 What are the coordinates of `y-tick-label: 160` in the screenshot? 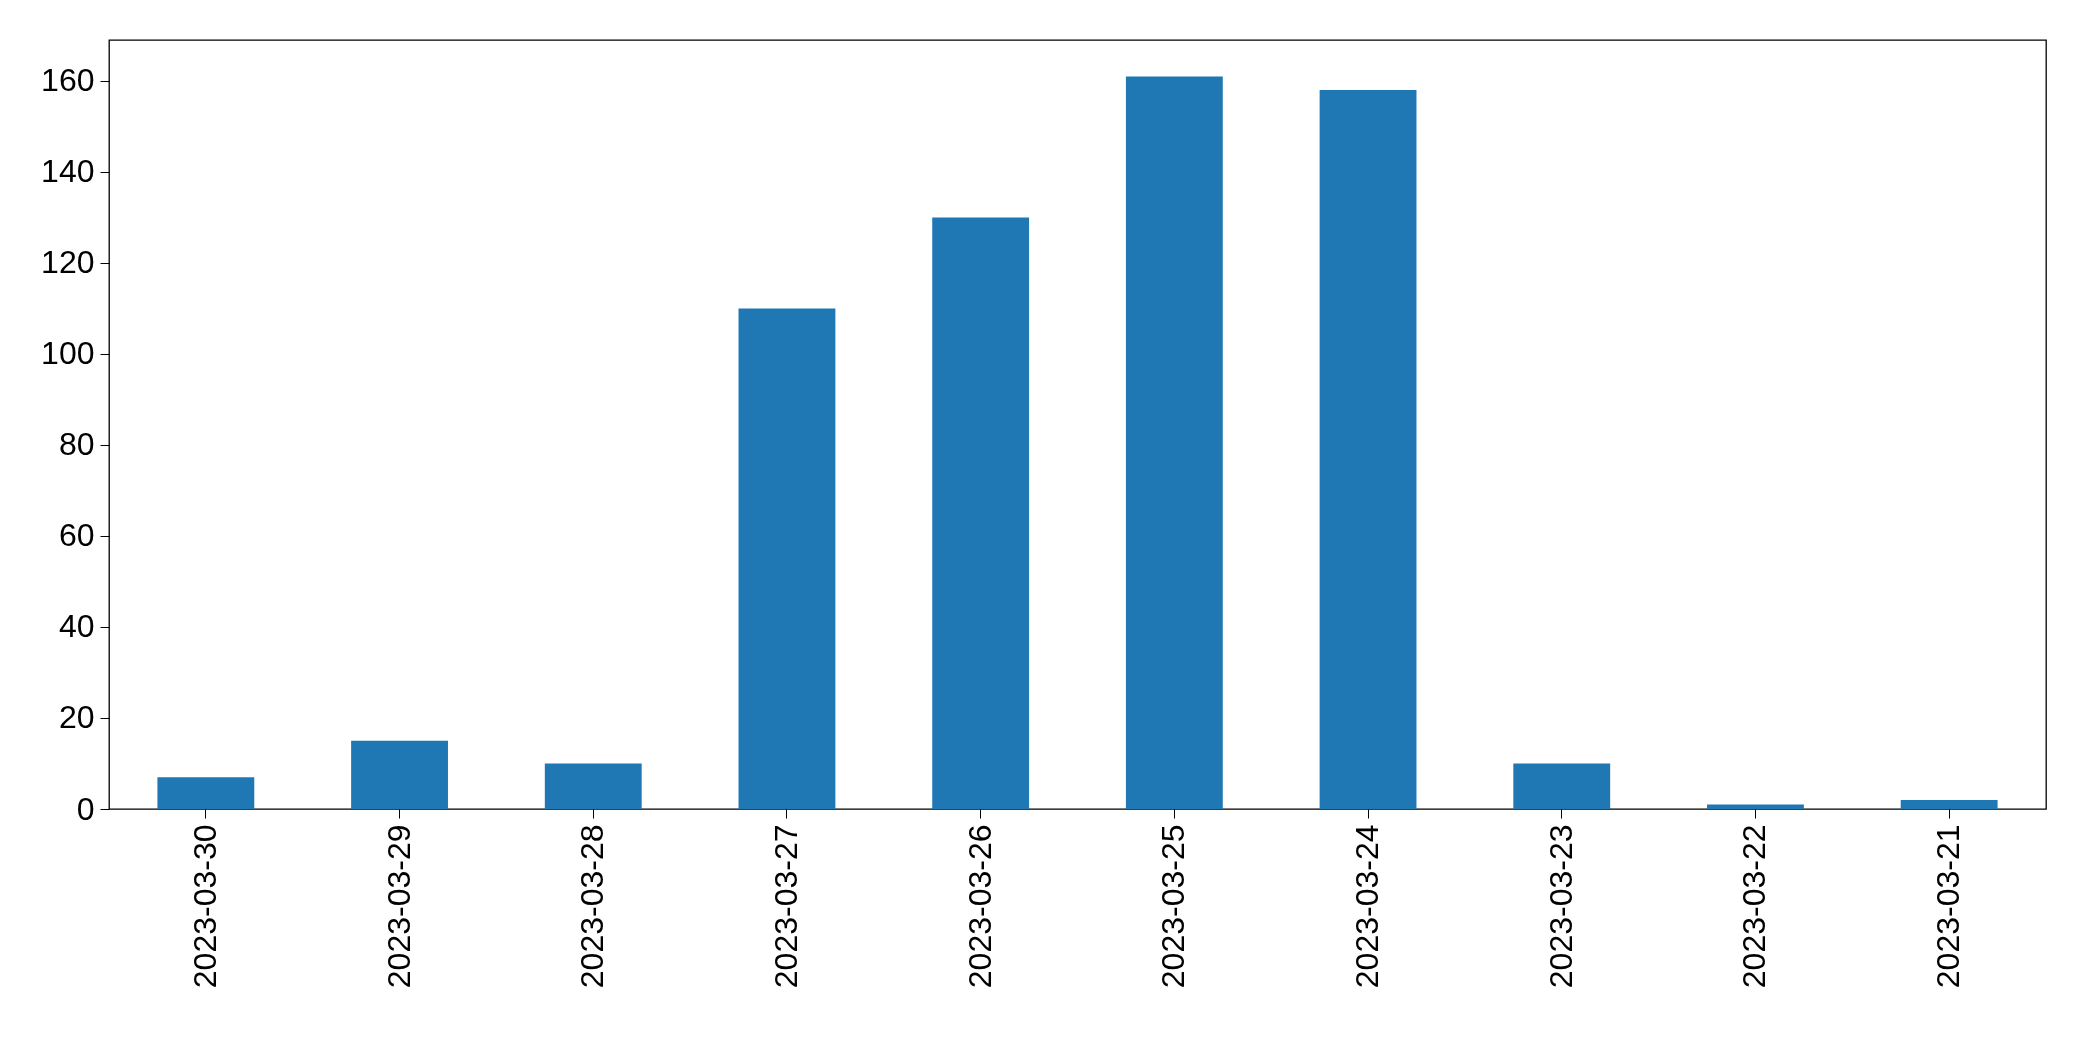 It's located at (68, 80).